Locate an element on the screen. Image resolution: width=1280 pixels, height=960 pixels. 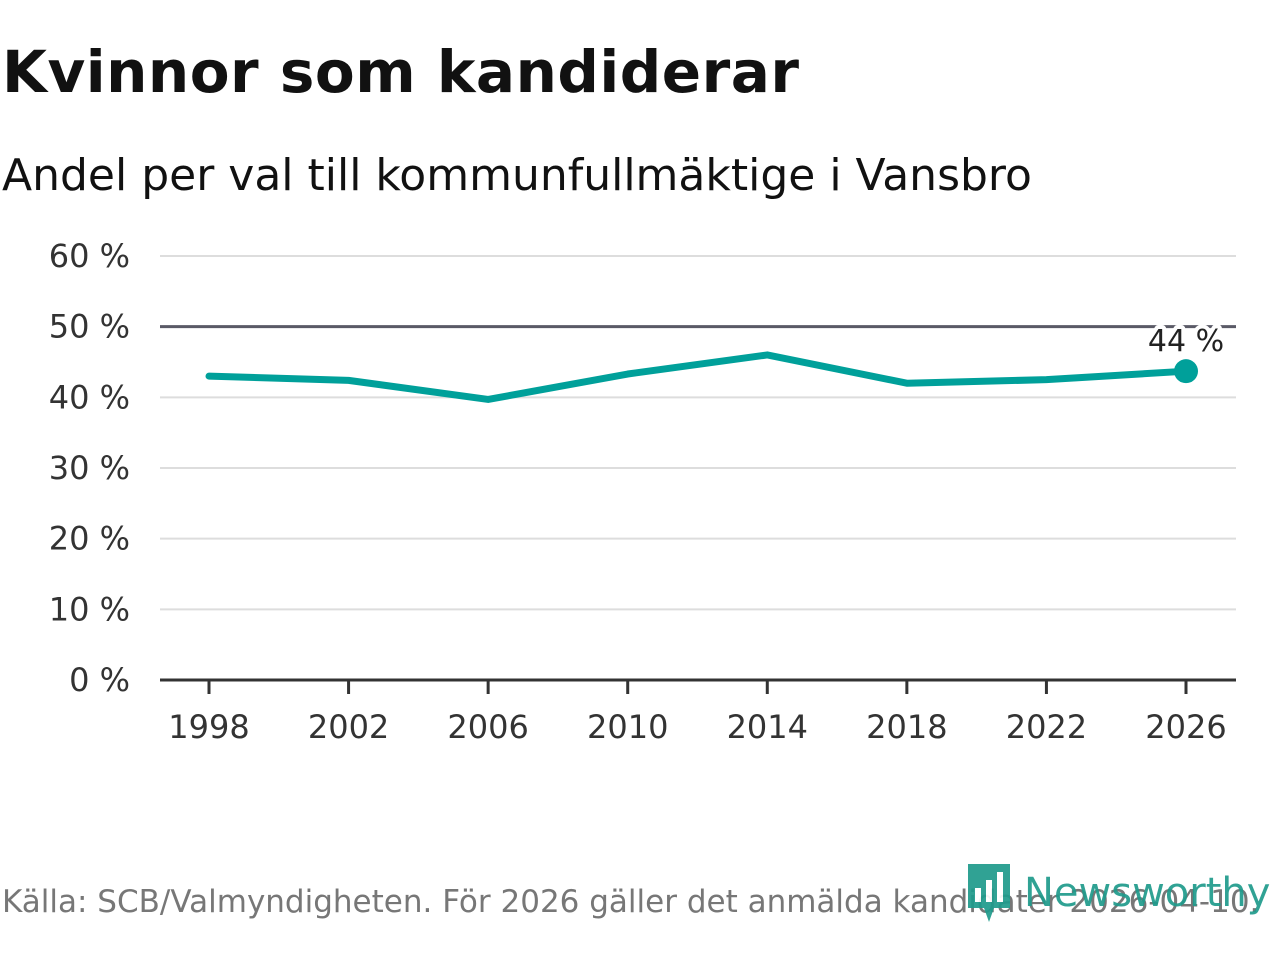
last-point-marker is located at coordinates (1186, 371).